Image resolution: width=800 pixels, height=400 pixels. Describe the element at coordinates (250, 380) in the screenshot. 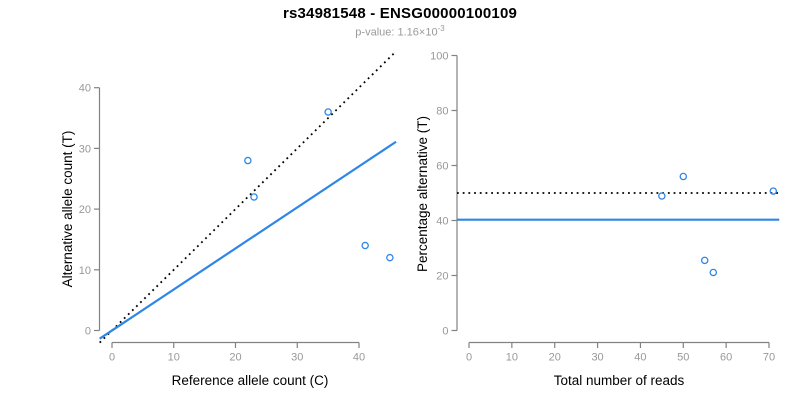

I see `plot-left-x-axis-title: Reference allele count (C)` at that location.